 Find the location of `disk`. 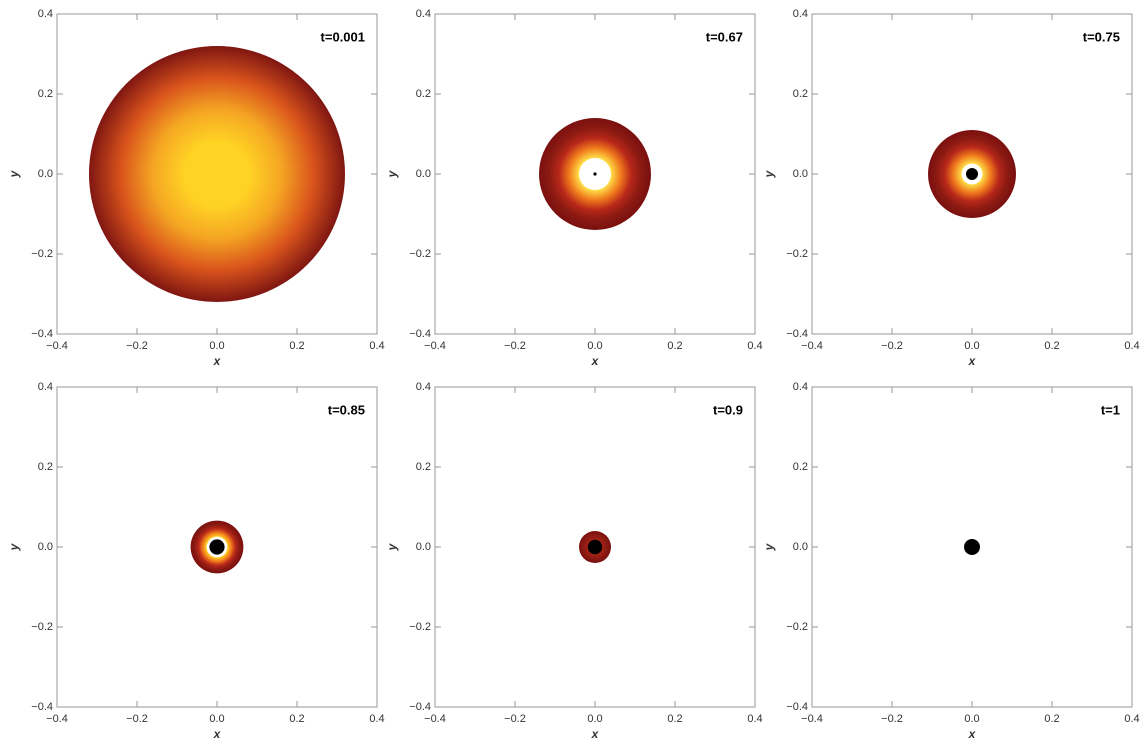

disk is located at coordinates (217, 174).